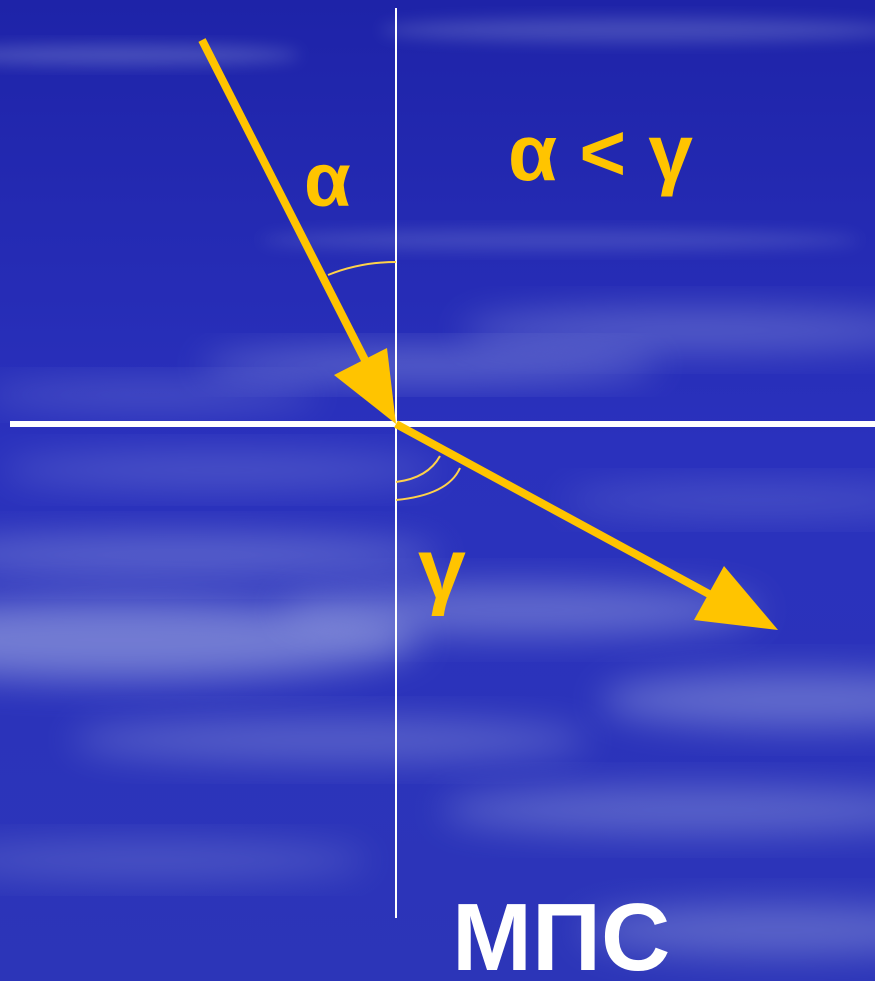 The width and height of the screenshot is (875, 981). What do you see at coordinates (561, 932) in the screenshot?
I see `boundary-name-label: МПС` at bounding box center [561, 932].